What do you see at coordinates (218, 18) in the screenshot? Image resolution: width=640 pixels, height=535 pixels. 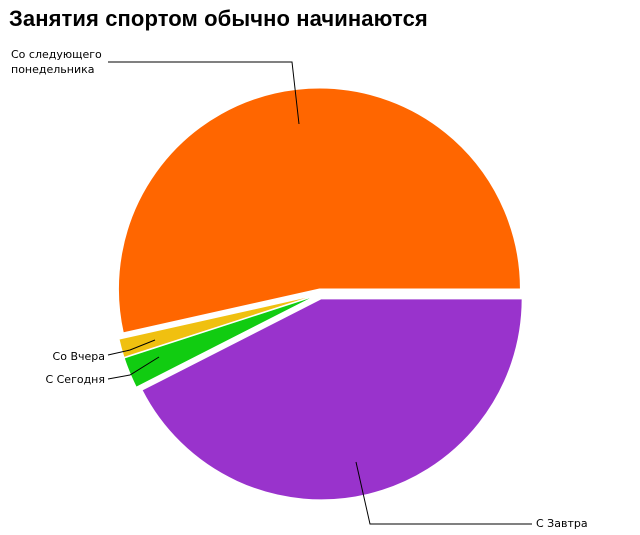 I see `chart-title: Занятия спортом обычно начинаются` at bounding box center [218, 18].